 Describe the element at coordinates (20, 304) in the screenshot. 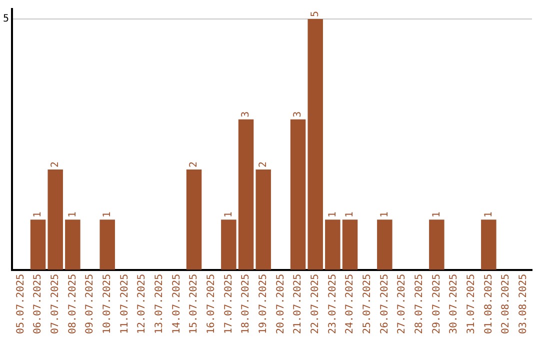

I see `x-tick-label: 05.07.2025` at that location.